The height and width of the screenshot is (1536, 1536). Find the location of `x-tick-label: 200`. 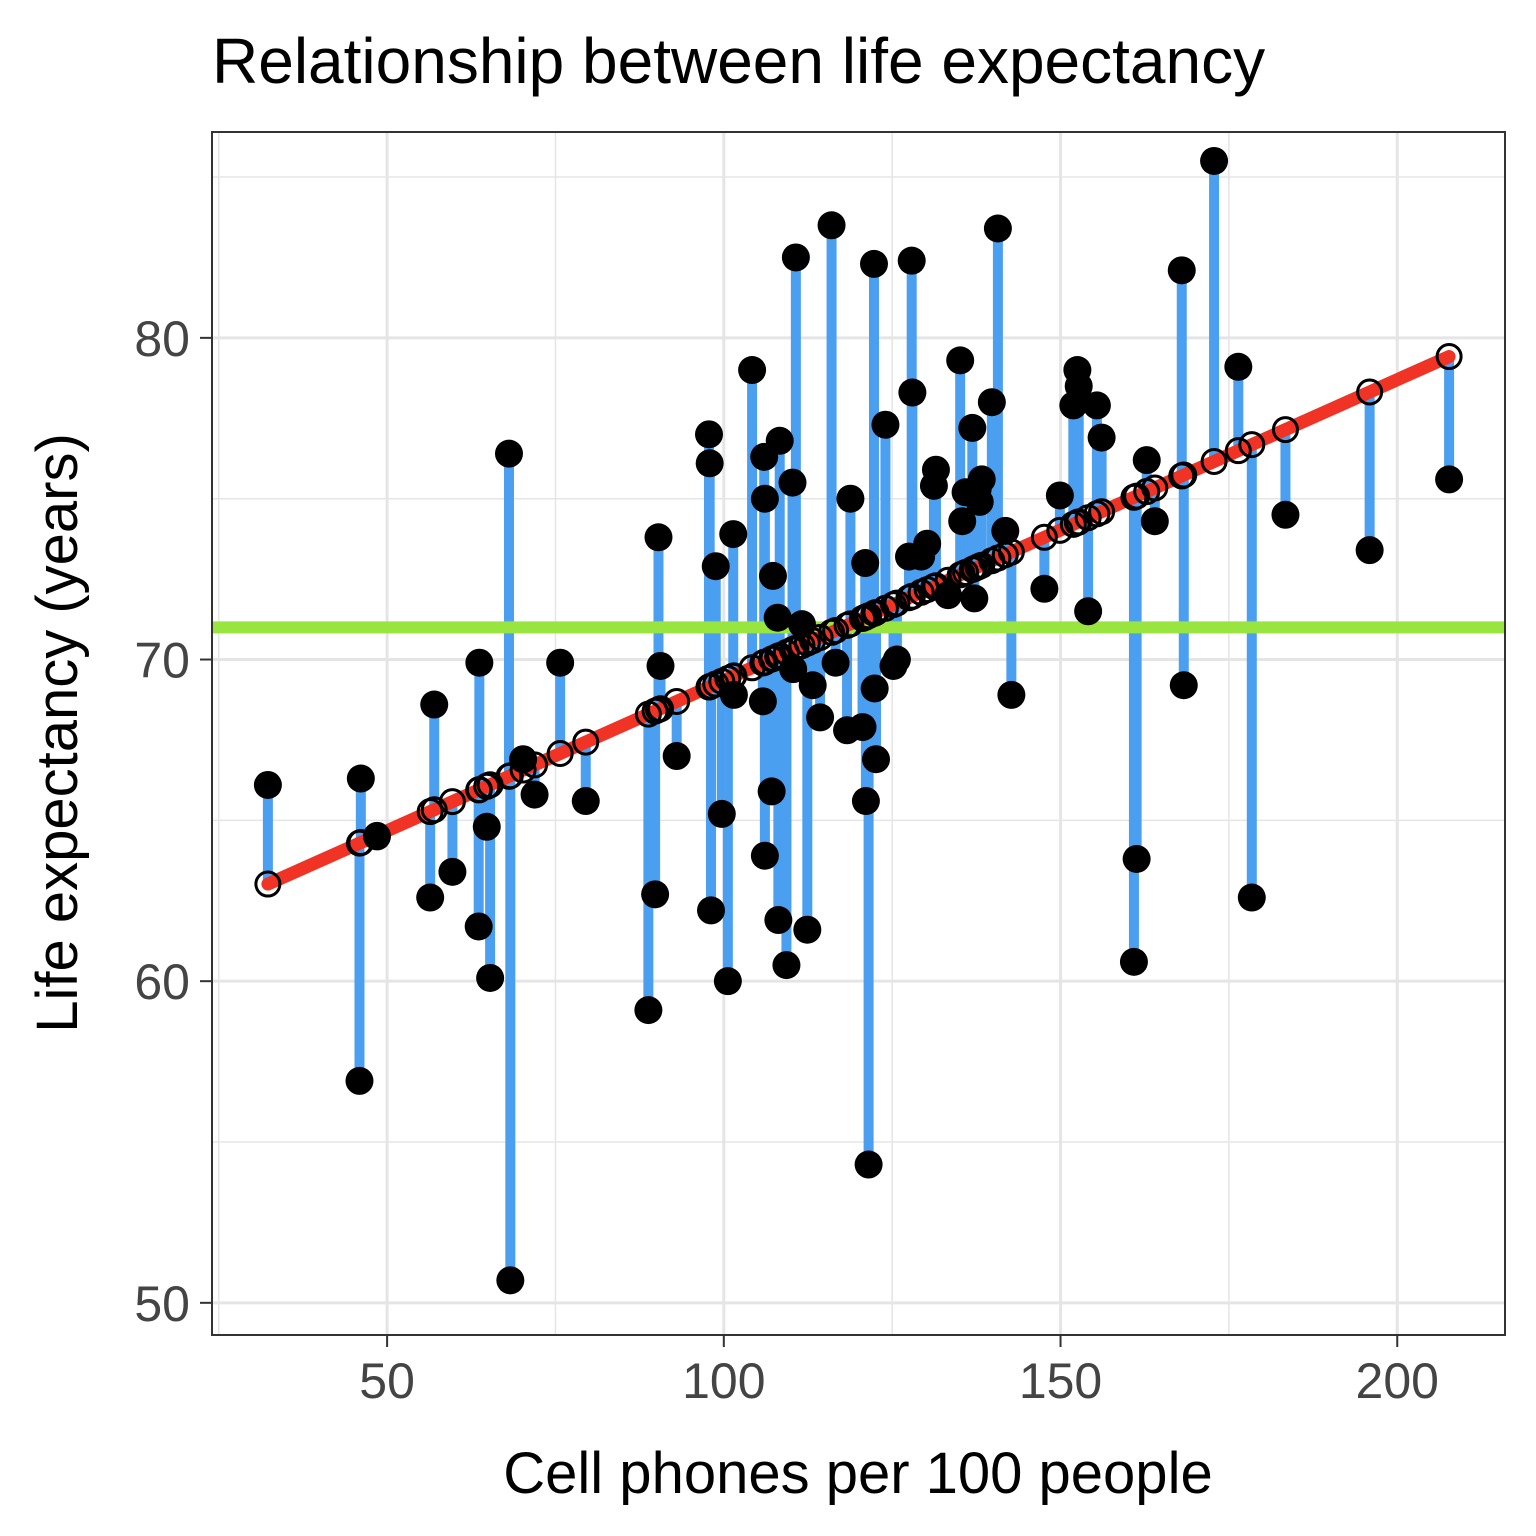

x-tick-label: 200 is located at coordinates (1397, 1381).